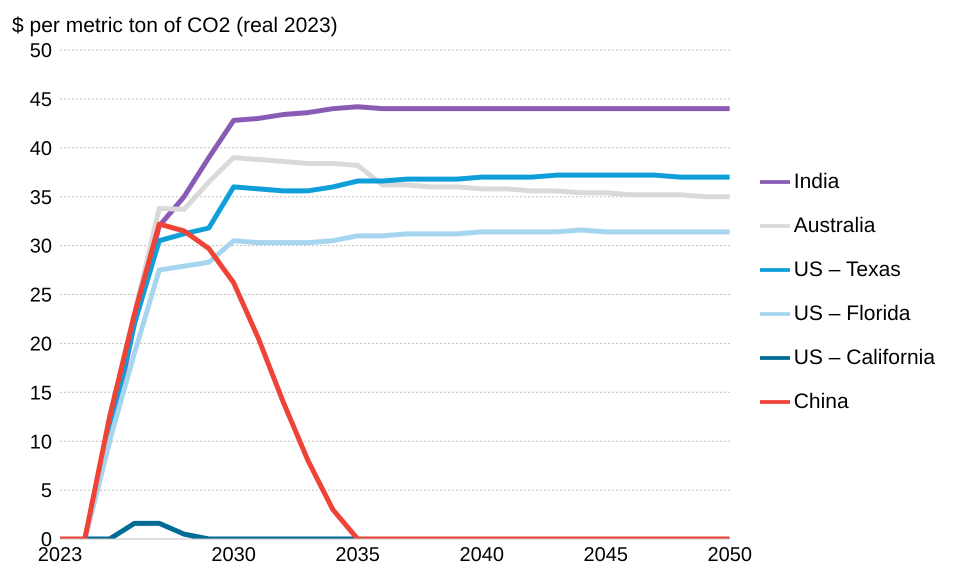 The height and width of the screenshot is (583, 963). Describe the element at coordinates (41, 442) in the screenshot. I see `y-tick-label: 10` at that location.